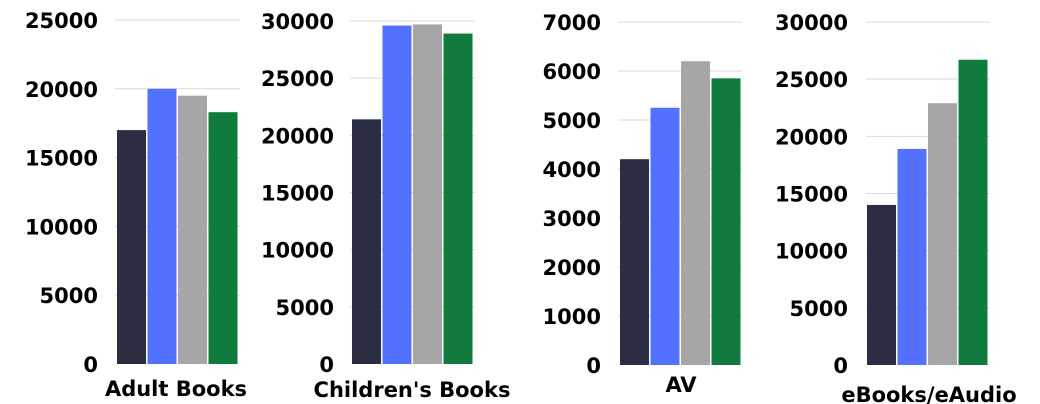 Image resolution: width=1040 pixels, height=404 pixels. What do you see at coordinates (681, 385) in the screenshot?
I see `category-label: AV` at bounding box center [681, 385].